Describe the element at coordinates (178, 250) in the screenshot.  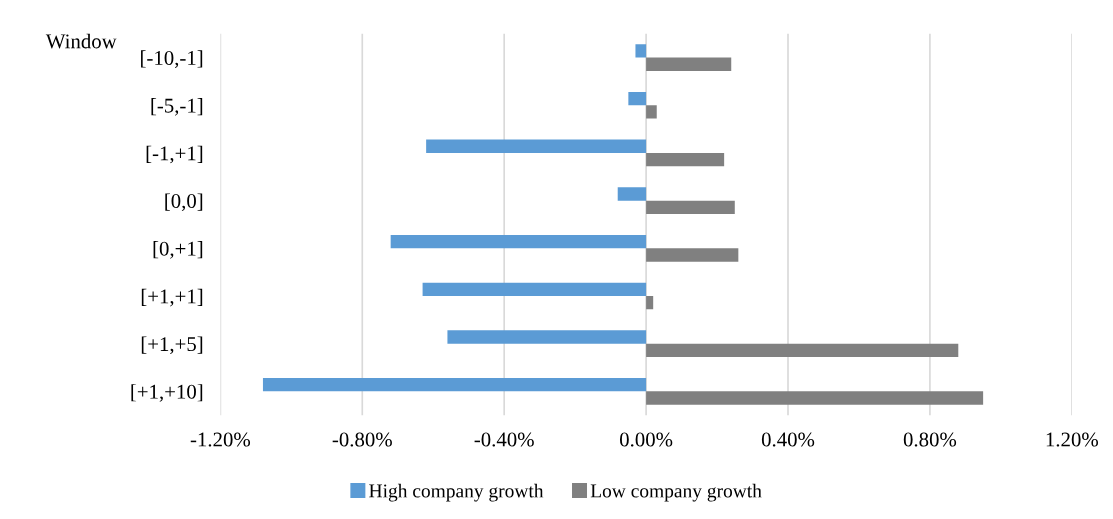
I see `y-tick-label: [0,+1]` at that location.